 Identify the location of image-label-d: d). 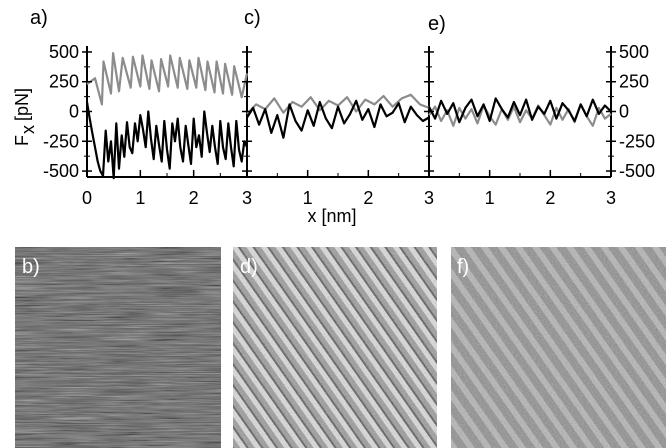
(249, 267).